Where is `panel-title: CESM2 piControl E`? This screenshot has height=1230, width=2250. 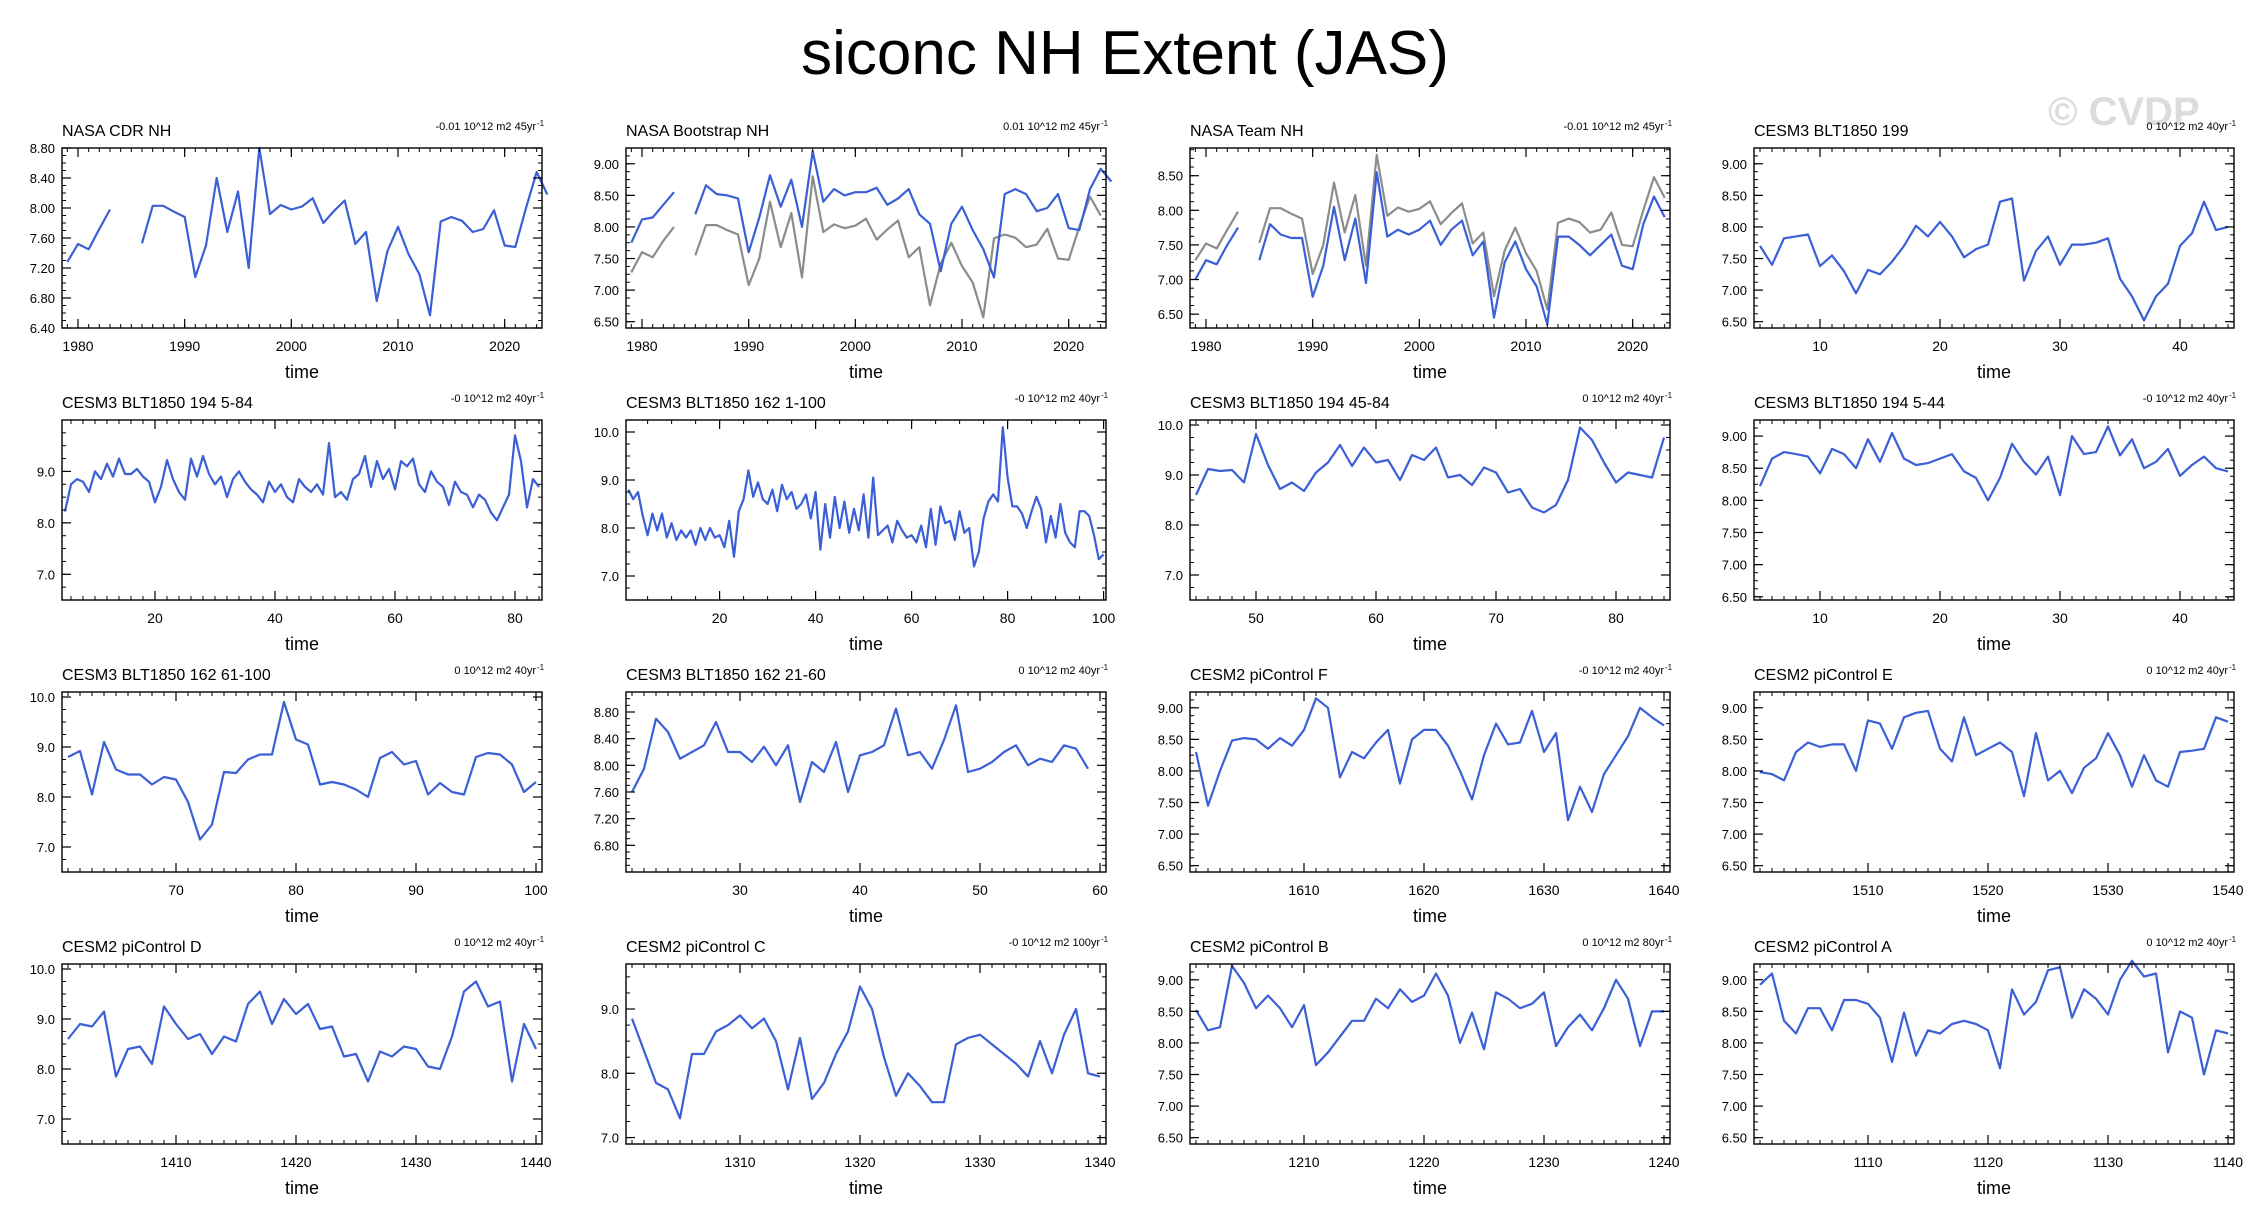
panel-title: CESM2 piControl E is located at coordinates (1823, 675).